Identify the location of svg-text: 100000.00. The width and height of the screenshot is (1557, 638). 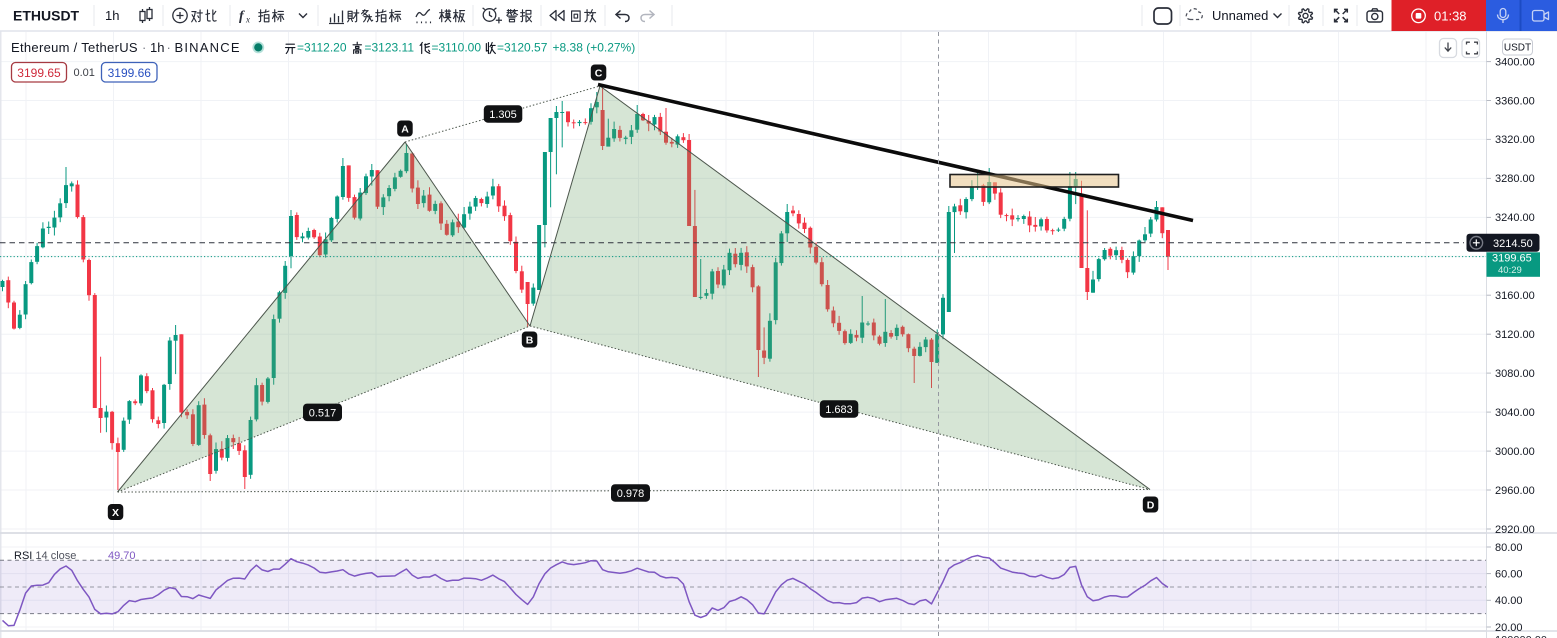
(1521, 636).